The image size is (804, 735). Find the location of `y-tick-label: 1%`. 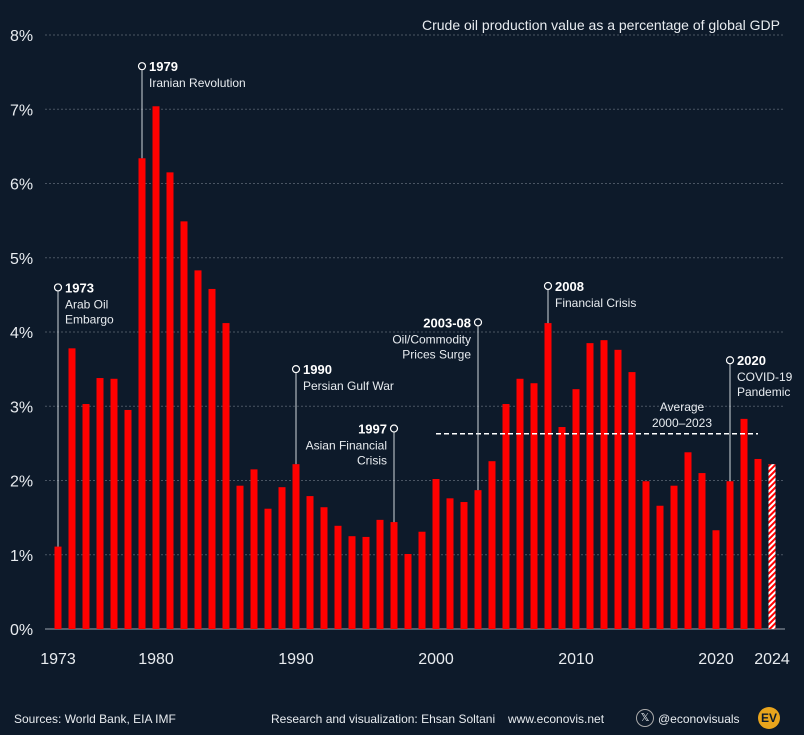

y-tick-label: 1% is located at coordinates (21, 556).